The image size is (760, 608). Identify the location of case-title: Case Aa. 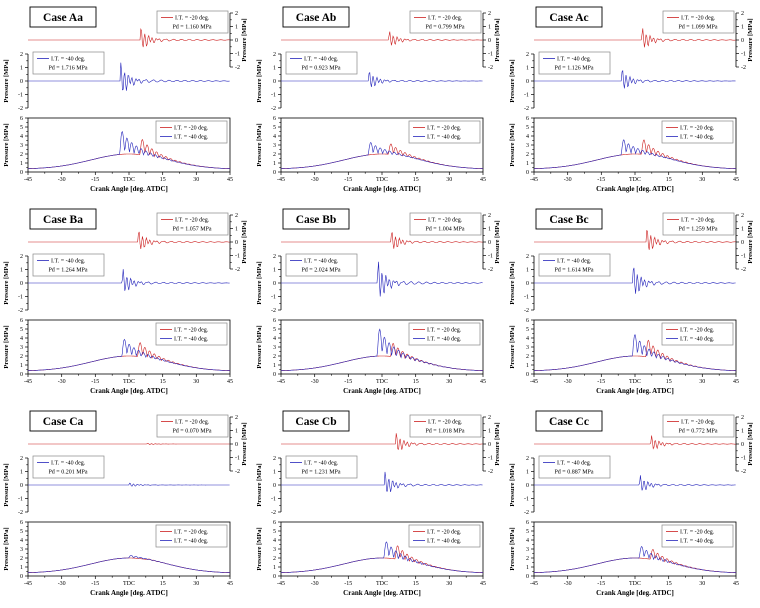
(63, 17).